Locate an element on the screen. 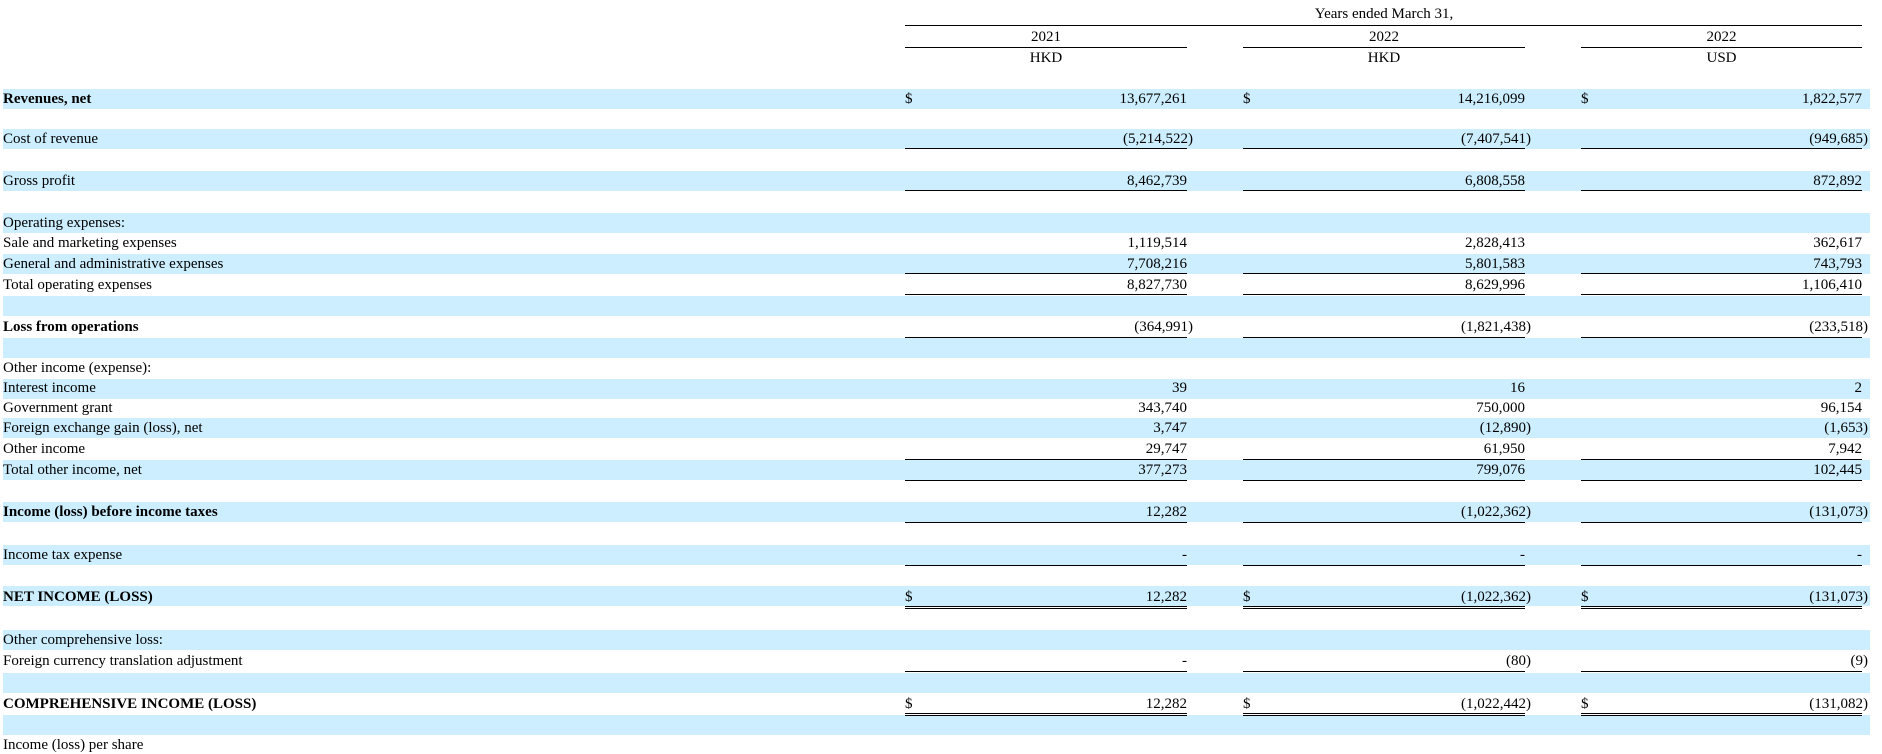  cell-value: (1,821,438) is located at coordinates (1496, 327).